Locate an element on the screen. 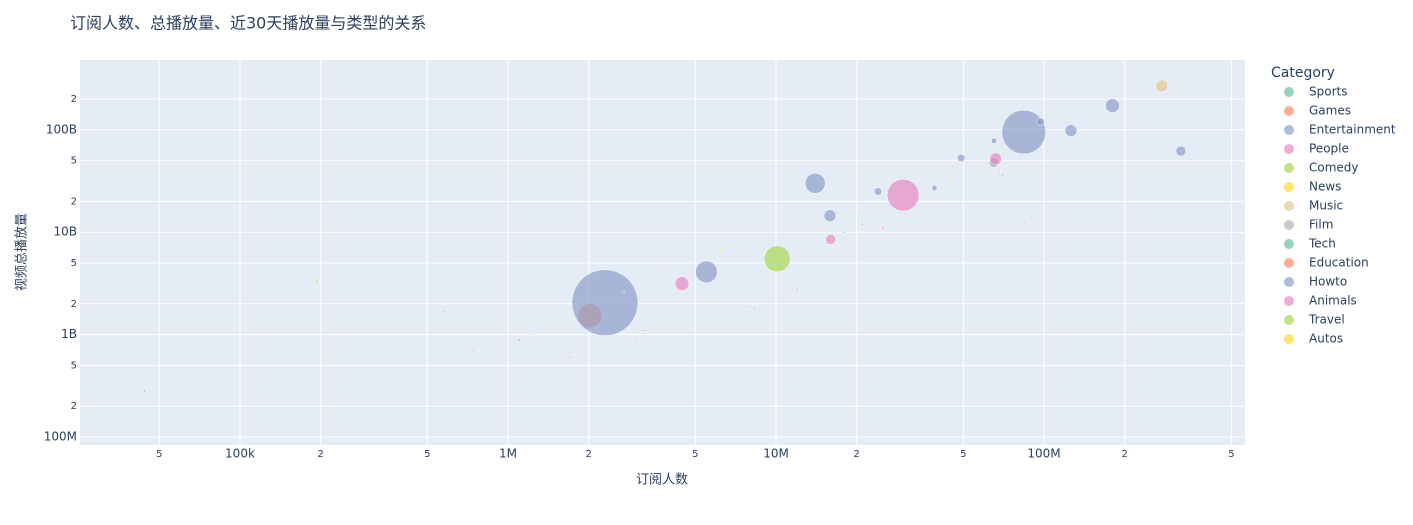 This screenshot has height=525, width=1413. chart-title: 订阅人数、总播放量、近30天播放量与类型的关系 is located at coordinates (248, 23).